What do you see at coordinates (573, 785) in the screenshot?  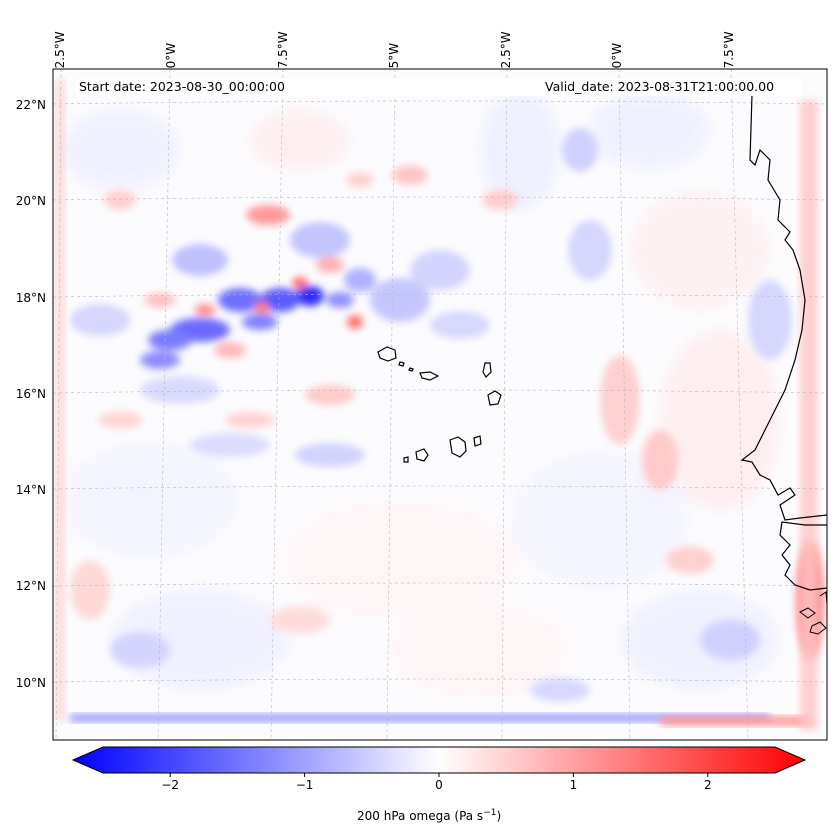 I see `colorbar-tick-label: 1` at bounding box center [573, 785].